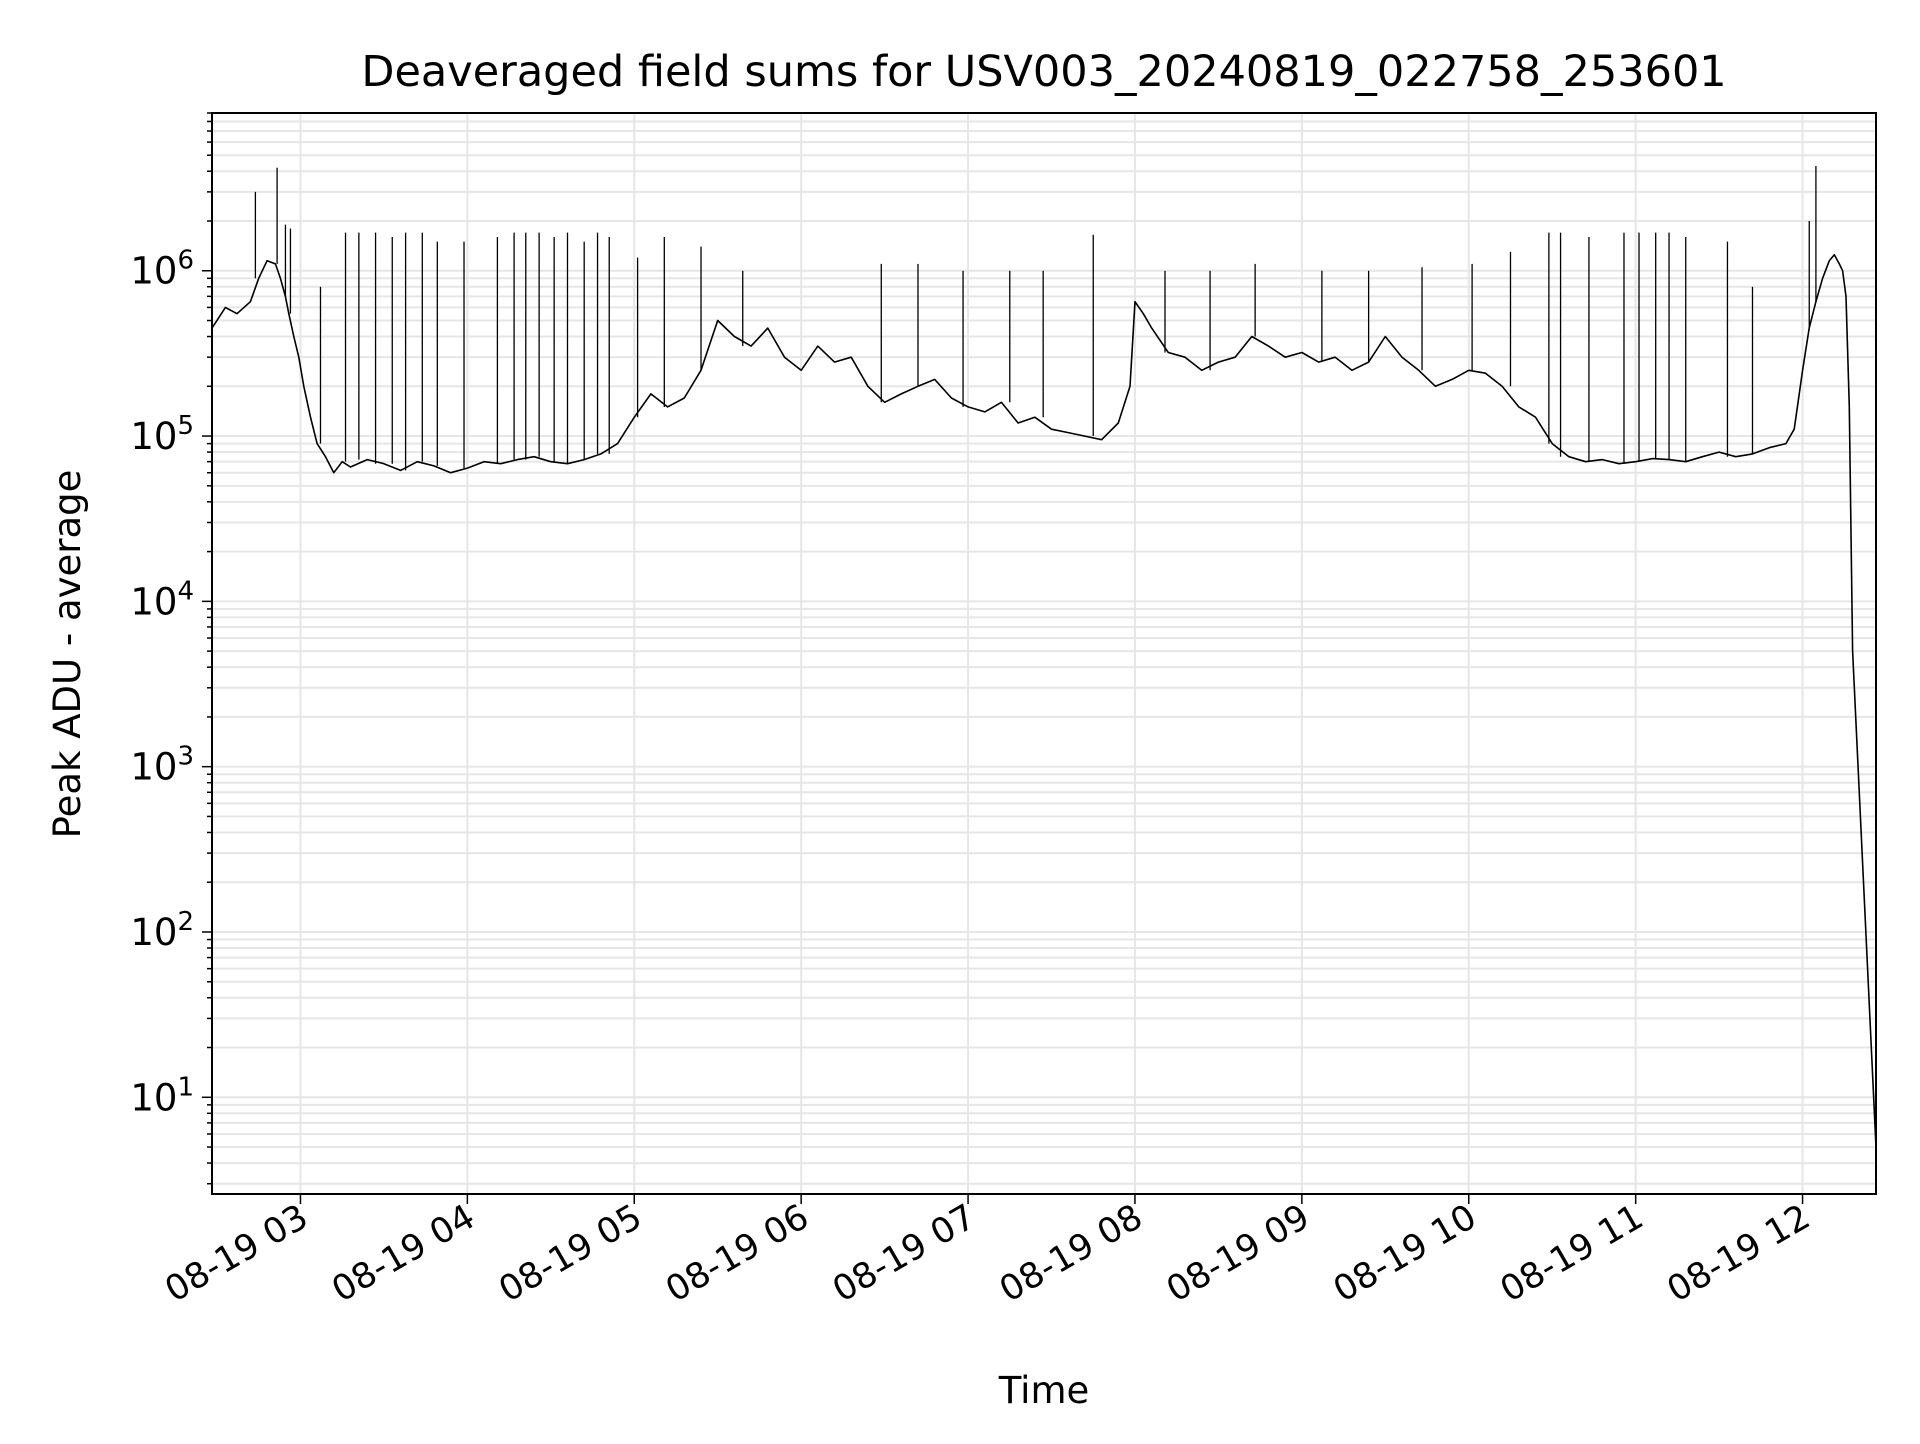 The width and height of the screenshot is (1920, 1444). What do you see at coordinates (67, 654) in the screenshot?
I see `y-axis-label: Peak ADU - average` at bounding box center [67, 654].